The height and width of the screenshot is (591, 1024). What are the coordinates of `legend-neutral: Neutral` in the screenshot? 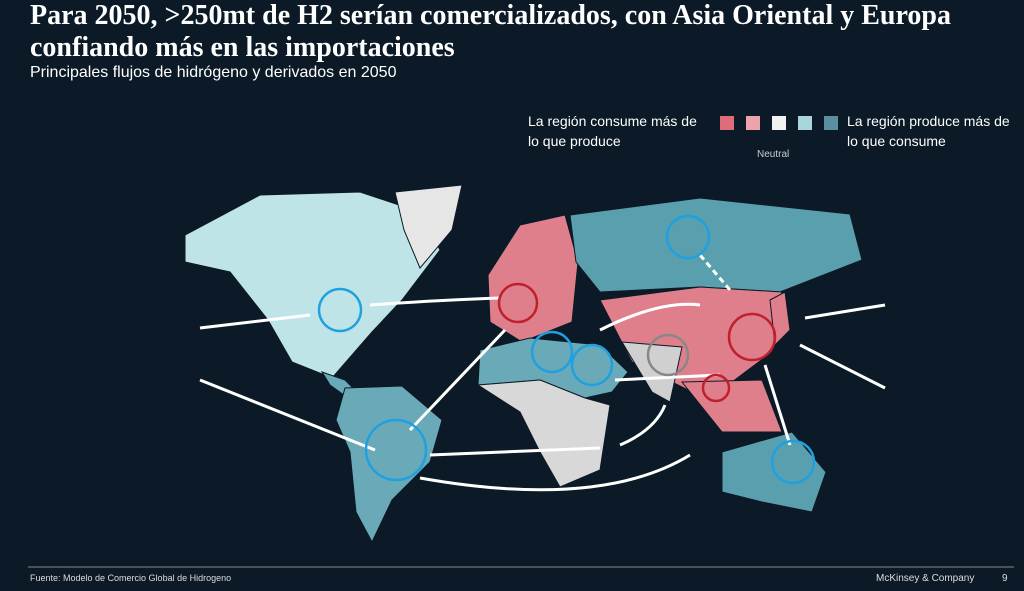 It's located at (773, 154).